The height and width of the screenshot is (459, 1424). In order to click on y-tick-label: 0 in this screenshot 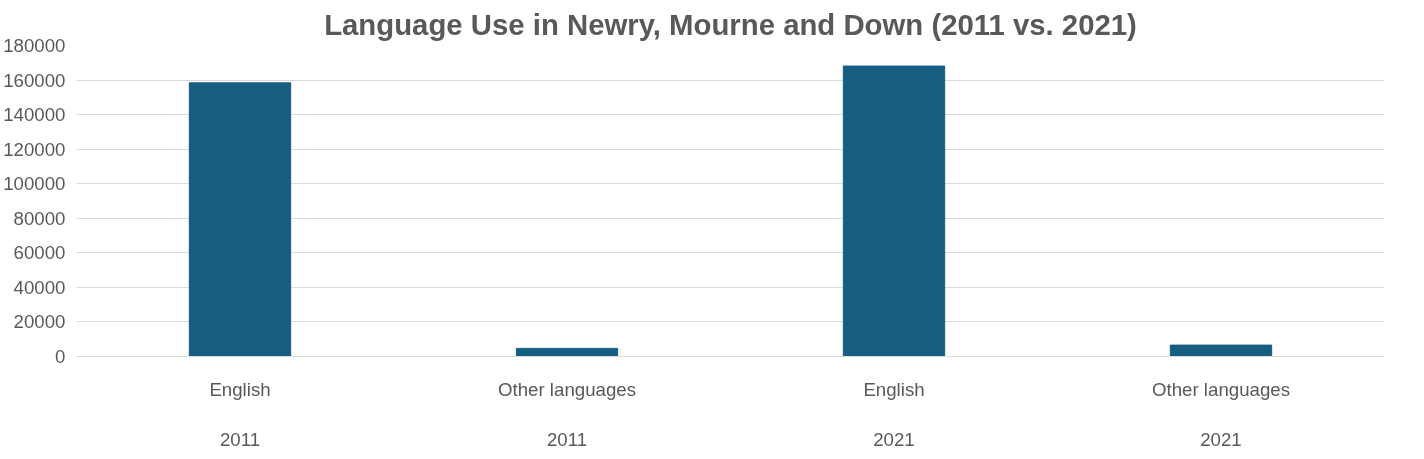, I will do `click(60, 356)`.